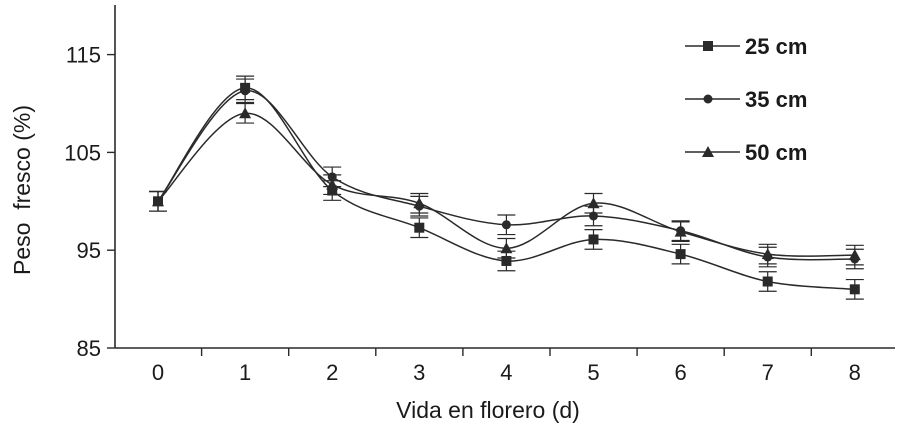  What do you see at coordinates (593, 372) in the screenshot?
I see `x-tick-label: 5` at bounding box center [593, 372].